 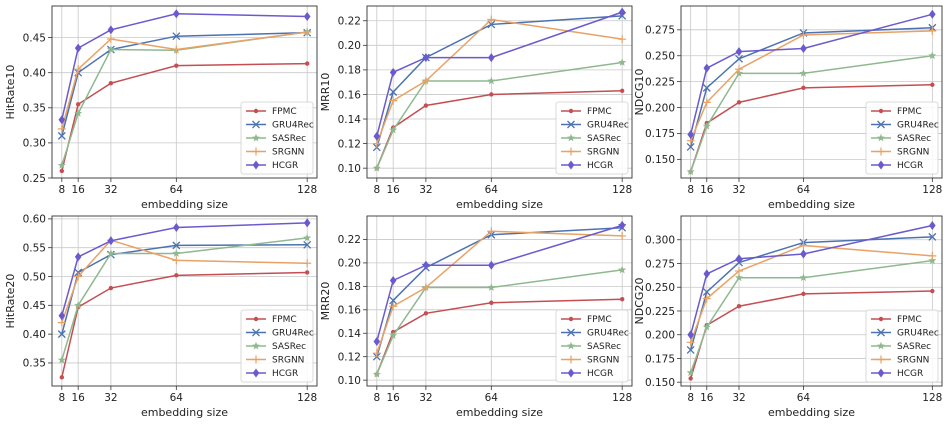 I want to click on legend: FPMC GRU4Rec SASRec SRGNN HCGR, so click(x=277, y=138).